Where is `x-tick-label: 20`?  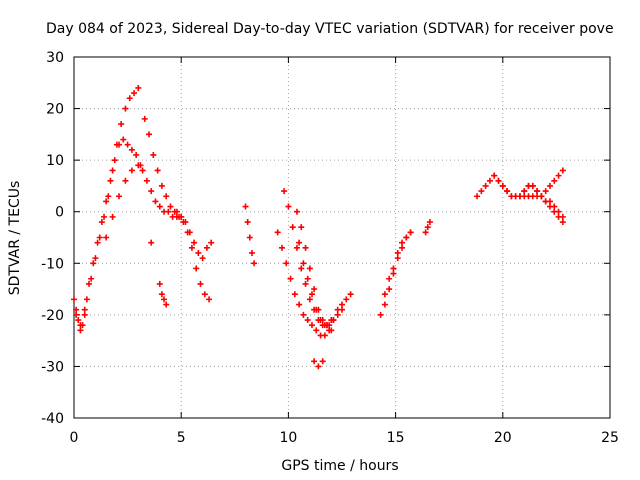
x-tick-label: 20 is located at coordinates (503, 438).